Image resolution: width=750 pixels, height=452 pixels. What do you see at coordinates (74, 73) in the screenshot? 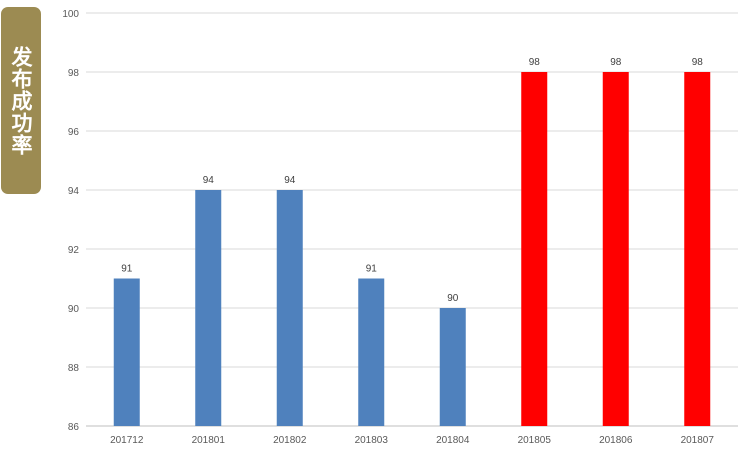
I see `y-tick-label: 98` at bounding box center [74, 73].